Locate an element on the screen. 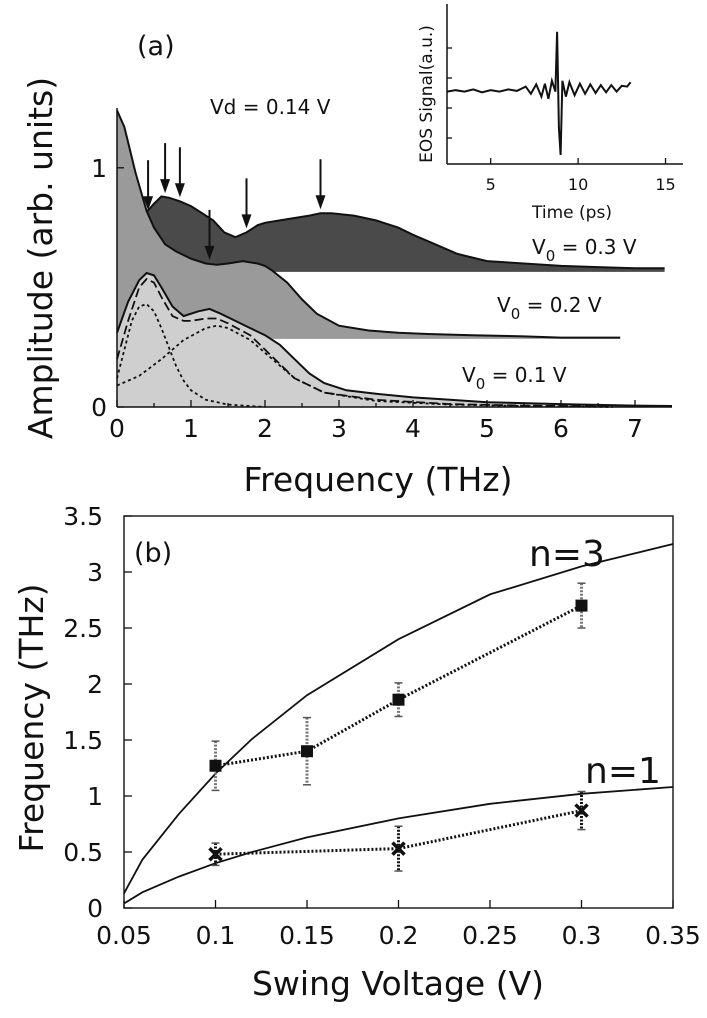 Image resolution: width=707 pixels, height=1018 pixels. inset-eos-signal: 5 10 15 EOS Signal(a.u.) Time (ps) is located at coordinates (550, 113).